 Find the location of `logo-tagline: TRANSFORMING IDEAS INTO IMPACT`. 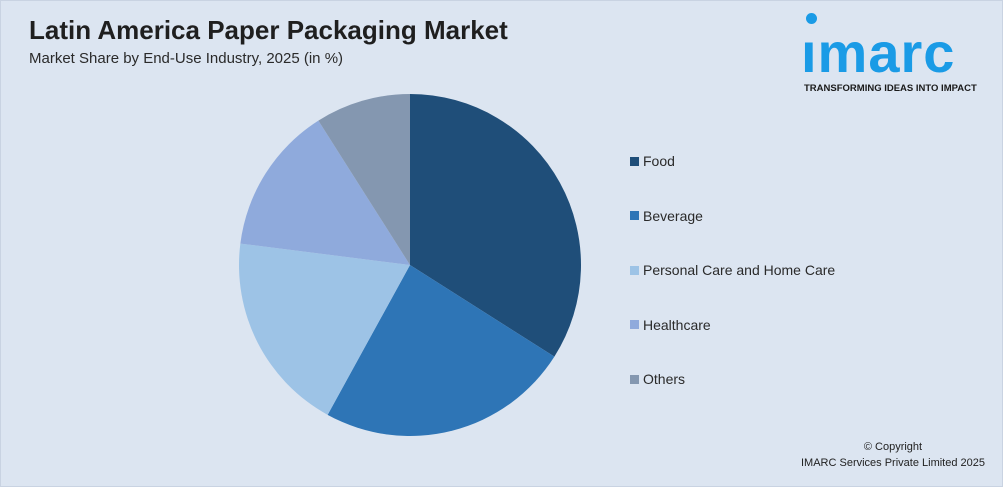

logo-tagline: TRANSFORMING IDEAS INTO IMPACT is located at coordinates (890, 88).